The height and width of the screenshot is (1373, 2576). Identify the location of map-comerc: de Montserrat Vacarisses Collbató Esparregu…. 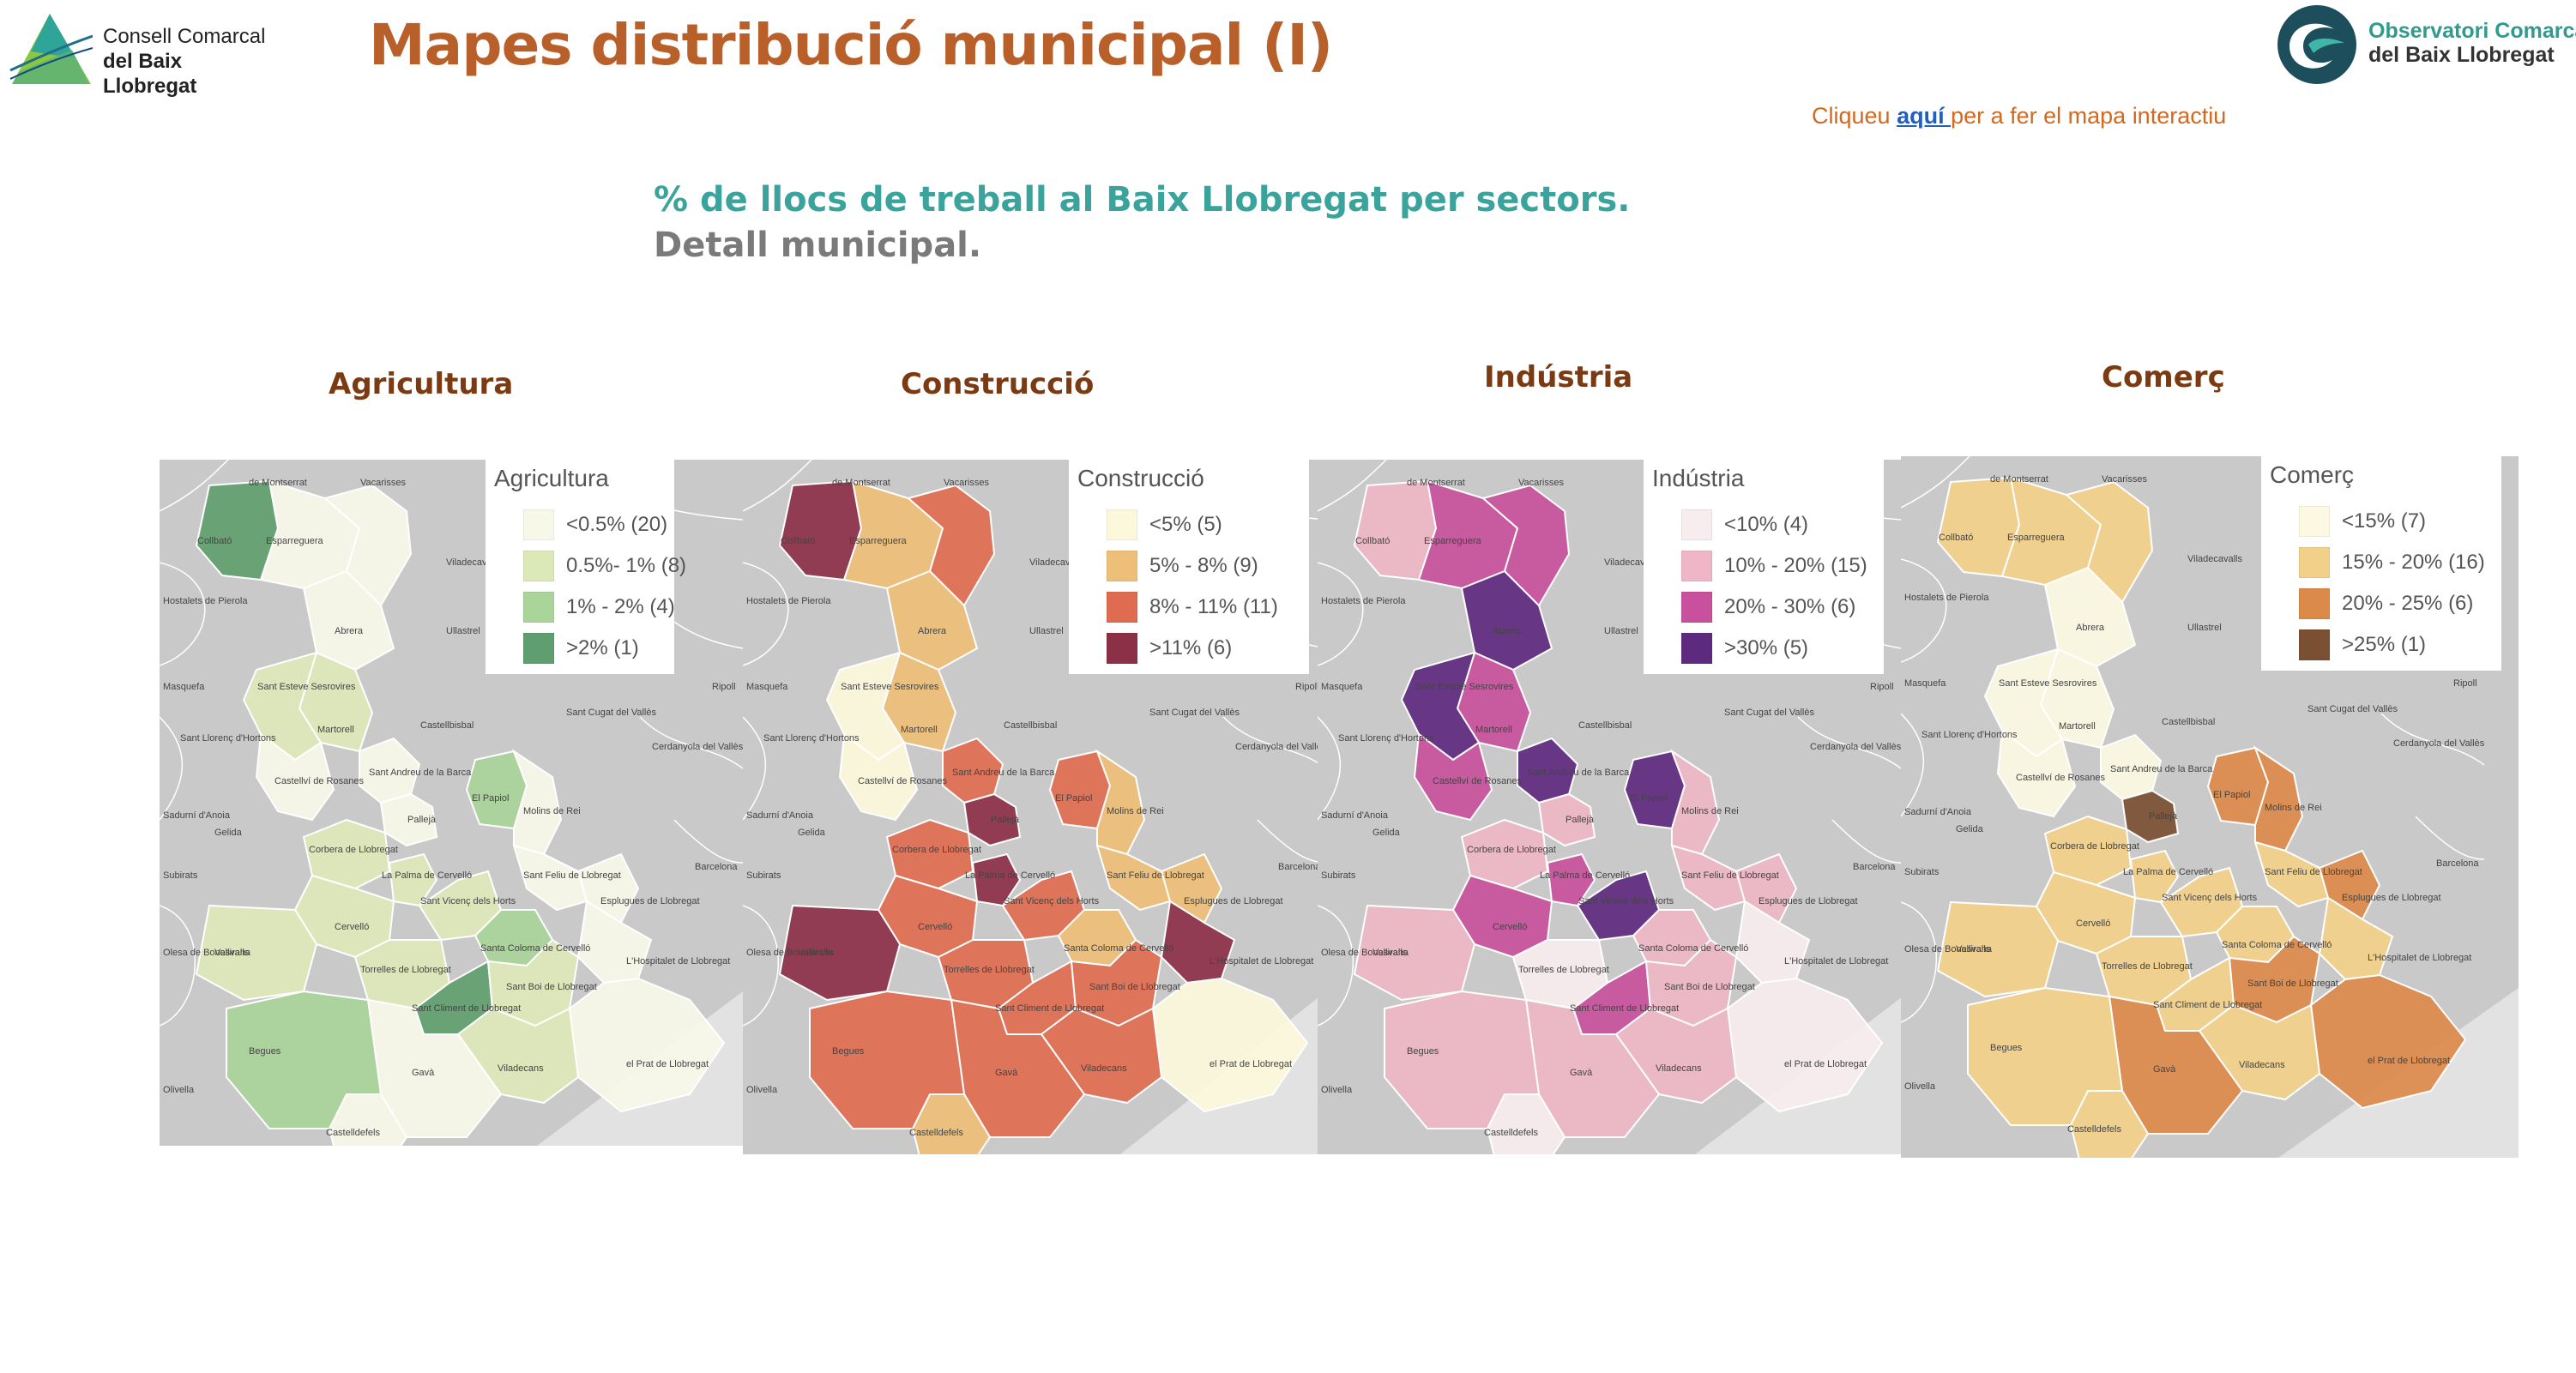
(2210, 807).